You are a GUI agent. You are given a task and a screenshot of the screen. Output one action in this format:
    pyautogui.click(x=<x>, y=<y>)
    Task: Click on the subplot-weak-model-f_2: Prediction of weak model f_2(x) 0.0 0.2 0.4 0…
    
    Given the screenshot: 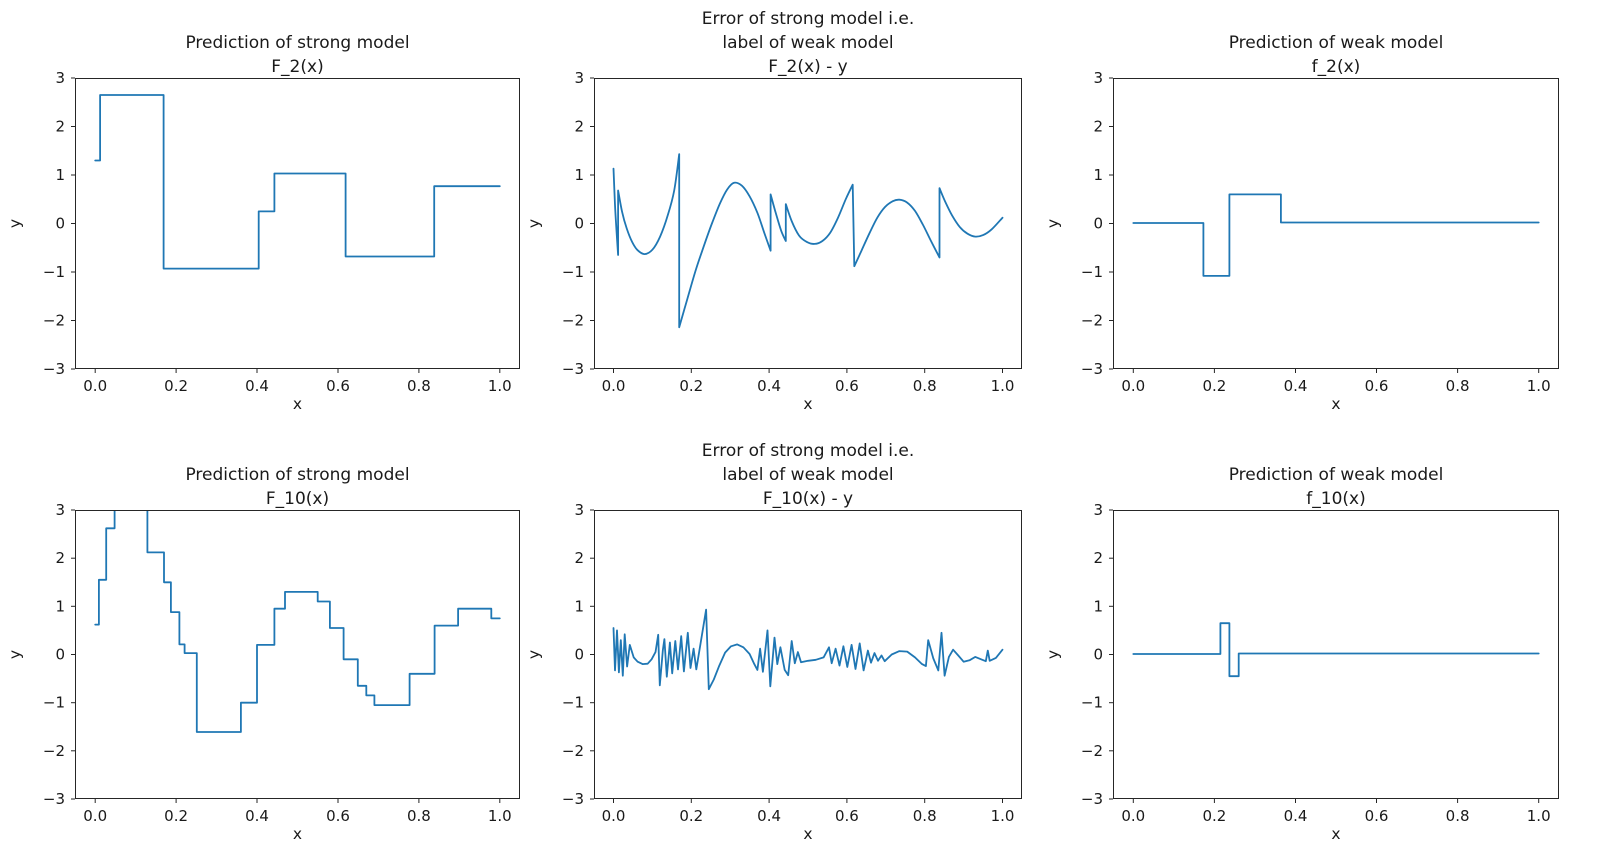 What is the action you would take?
    pyautogui.click(x=1301, y=223)
    